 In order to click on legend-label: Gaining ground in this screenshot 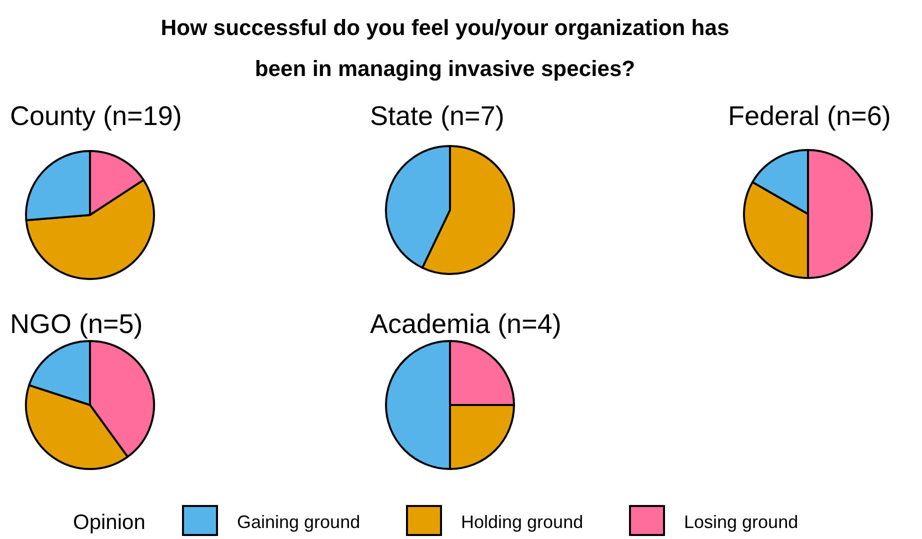, I will do `click(298, 522)`.